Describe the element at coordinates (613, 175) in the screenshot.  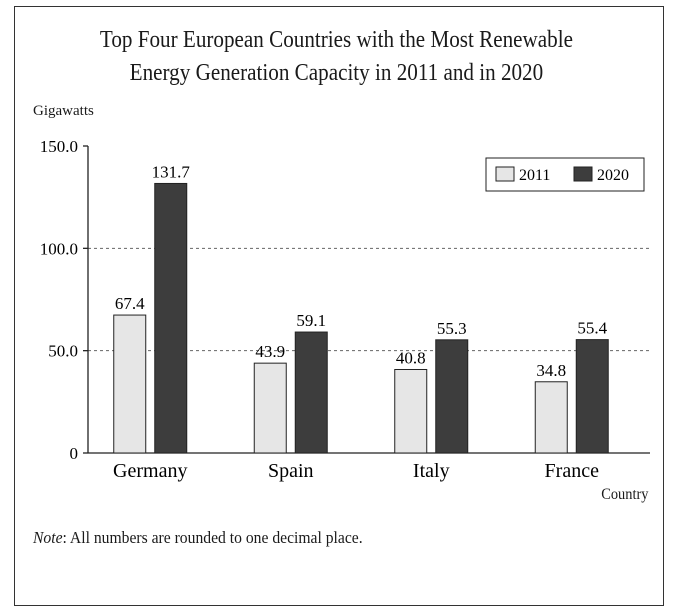
I see `legend-label-2020: 2020` at that location.